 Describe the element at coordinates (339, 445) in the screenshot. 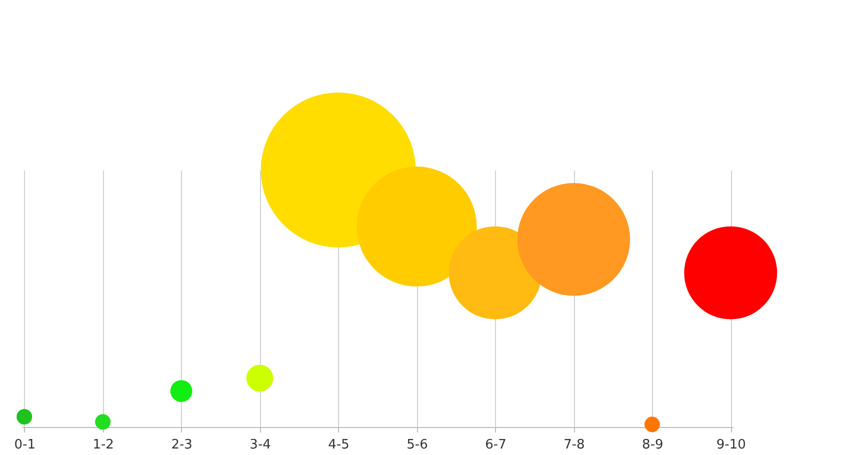

I see `x-tick-label: 4-5` at that location.